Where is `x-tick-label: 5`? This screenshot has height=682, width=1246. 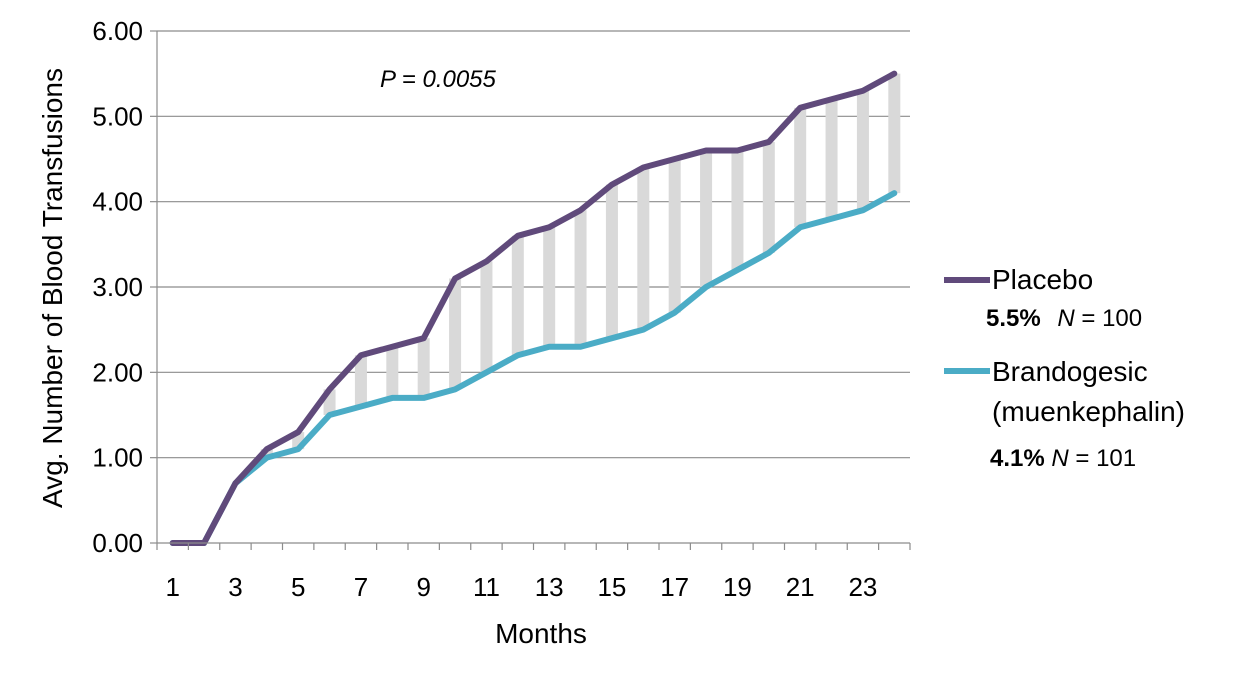 x-tick-label: 5 is located at coordinates (298, 587).